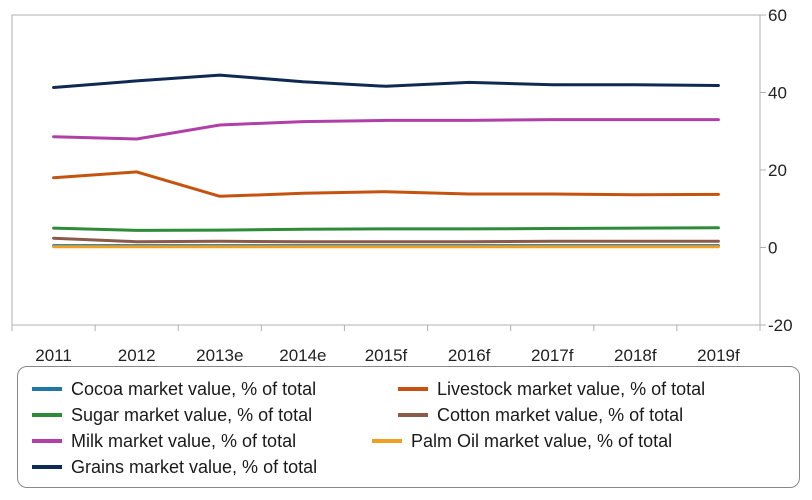 The height and width of the screenshot is (500, 812). What do you see at coordinates (386, 129) in the screenshot?
I see `series-line-milk` at bounding box center [386, 129].